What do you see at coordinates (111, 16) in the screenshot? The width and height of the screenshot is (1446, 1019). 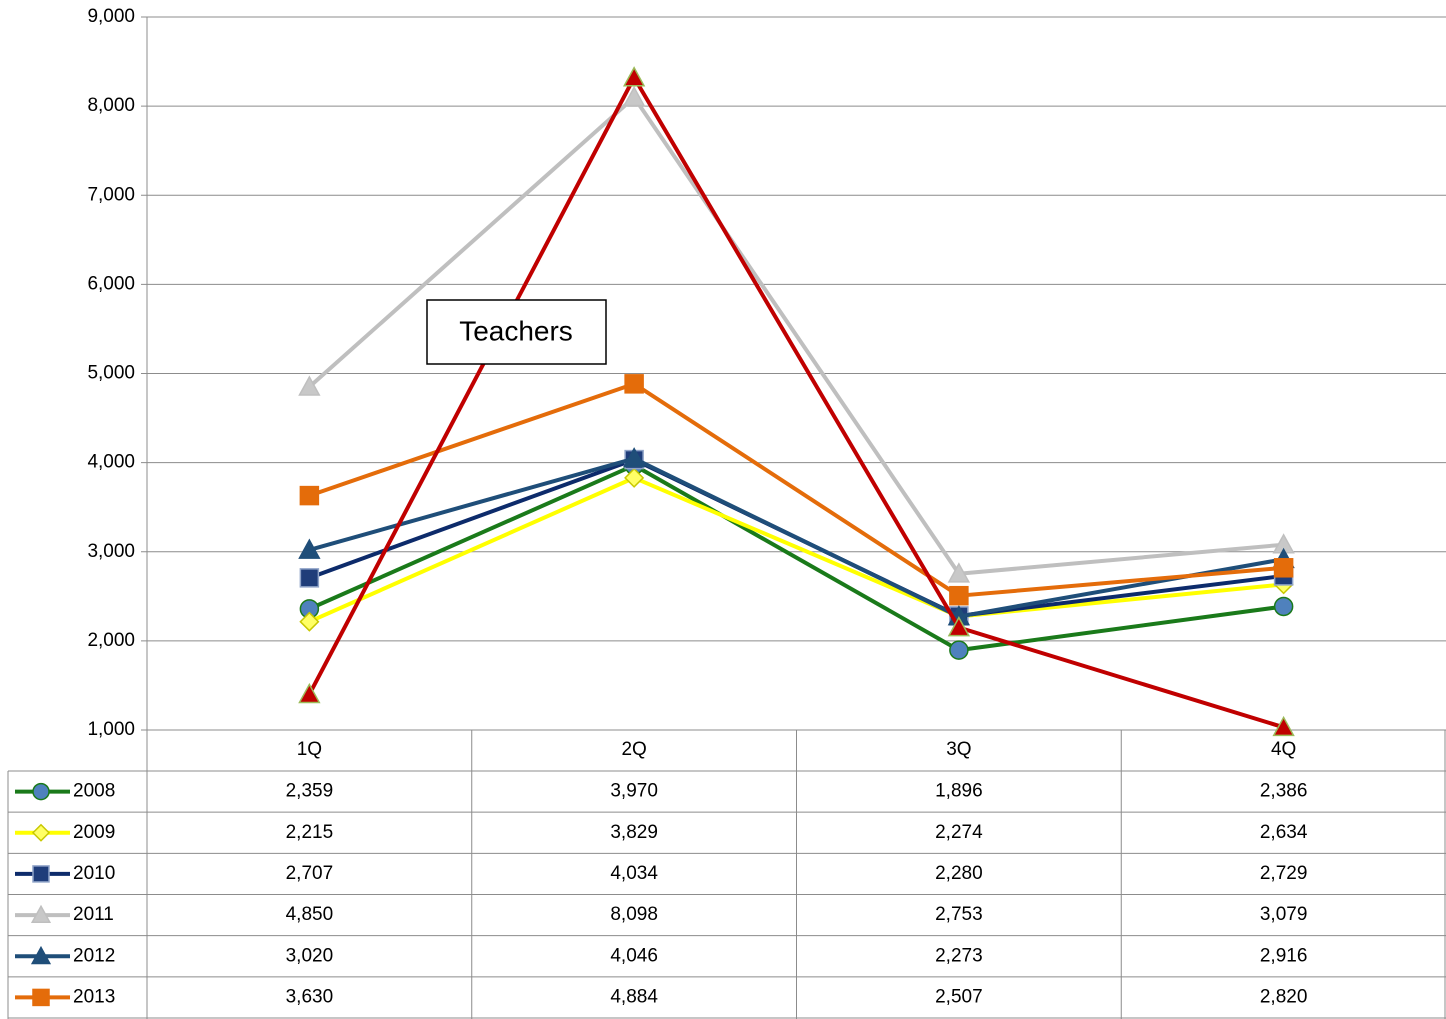 I see `y-tick-label: 9,000` at bounding box center [111, 16].